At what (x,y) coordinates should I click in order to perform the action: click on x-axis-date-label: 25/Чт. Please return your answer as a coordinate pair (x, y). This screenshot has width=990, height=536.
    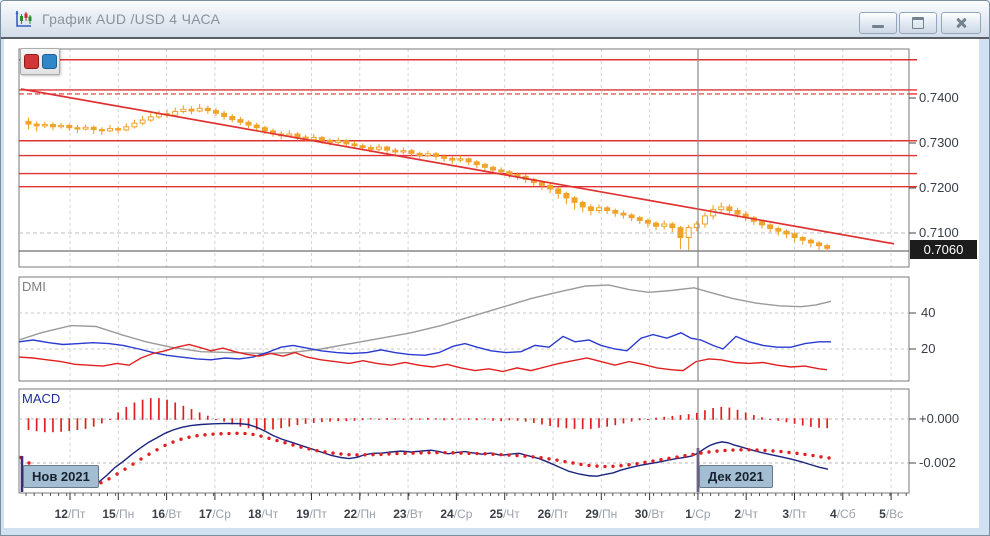
    Looking at the image, I should click on (504, 514).